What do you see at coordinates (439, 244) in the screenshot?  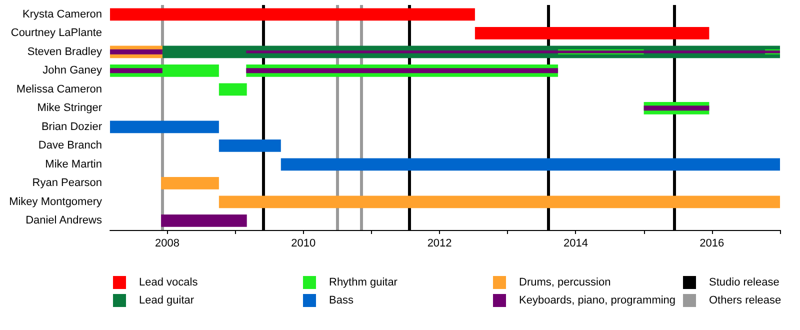 I see `x-tick-label: 2012` at bounding box center [439, 244].